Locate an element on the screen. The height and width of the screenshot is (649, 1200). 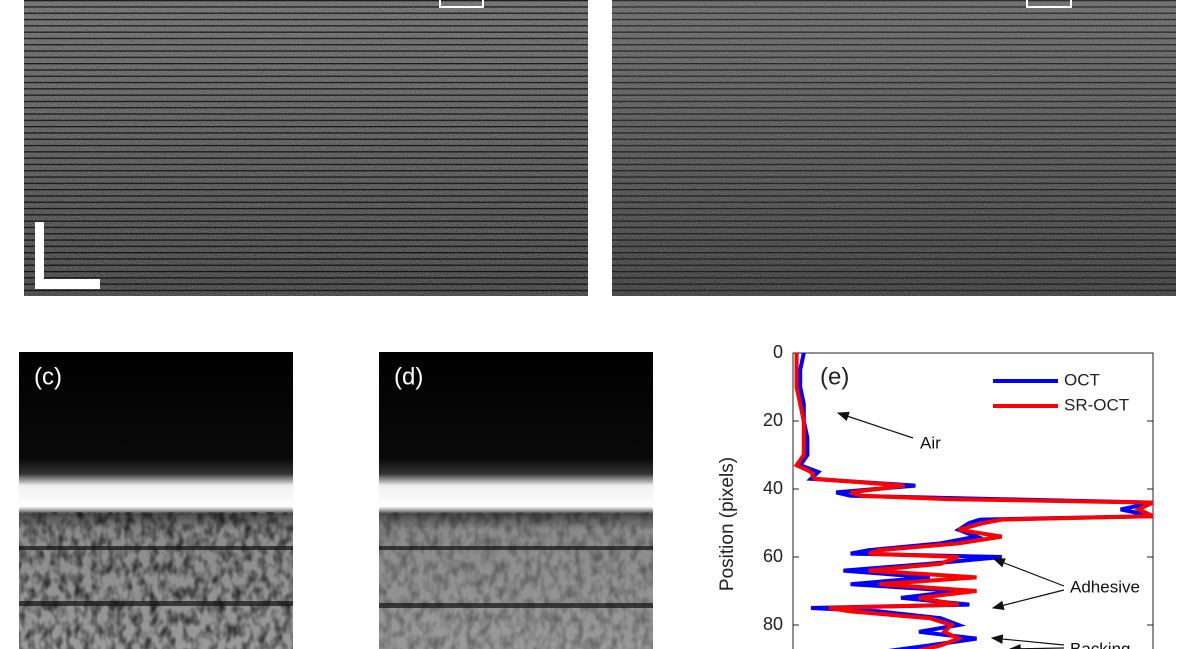
panel-label: (e) is located at coordinates (834, 376).